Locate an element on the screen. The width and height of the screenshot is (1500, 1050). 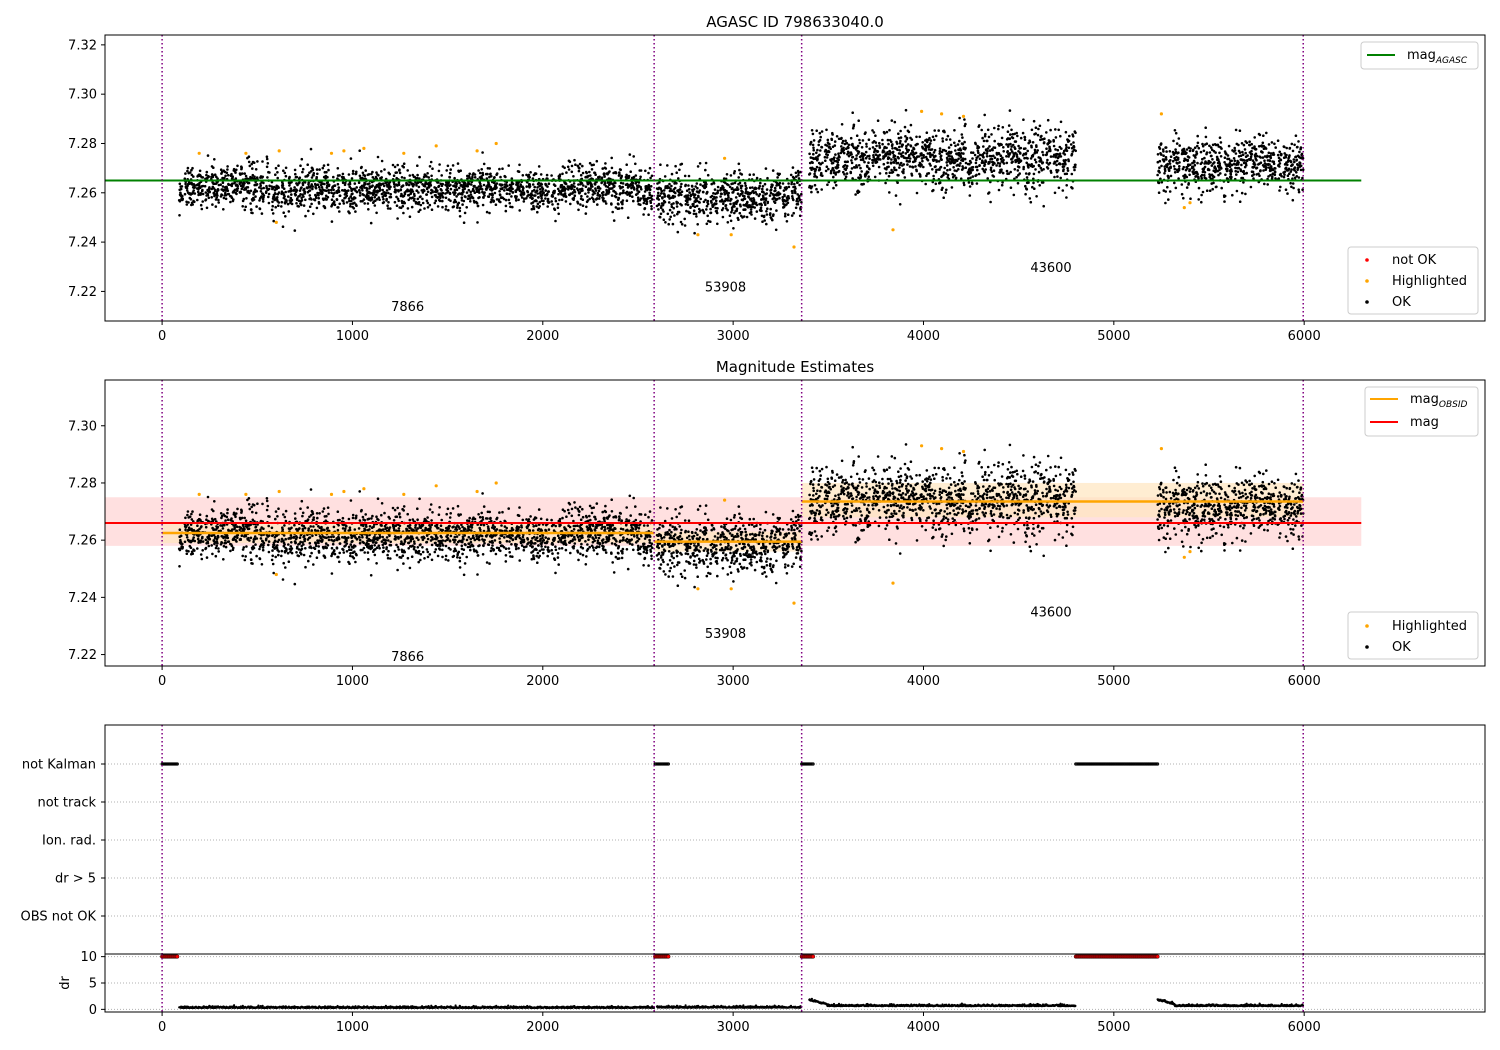
highlighted-point is located at coordinates (725, 158).